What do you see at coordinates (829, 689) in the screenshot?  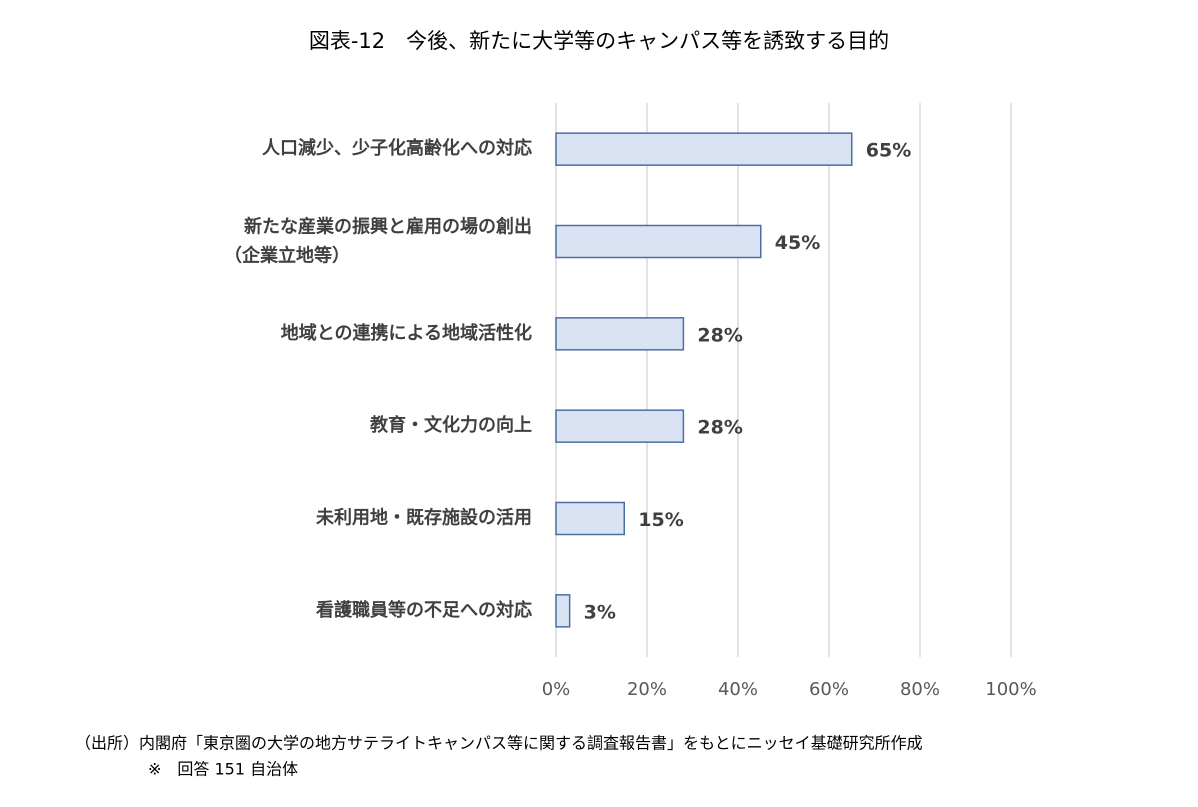 I see `x-tick-label: 60%` at bounding box center [829, 689].